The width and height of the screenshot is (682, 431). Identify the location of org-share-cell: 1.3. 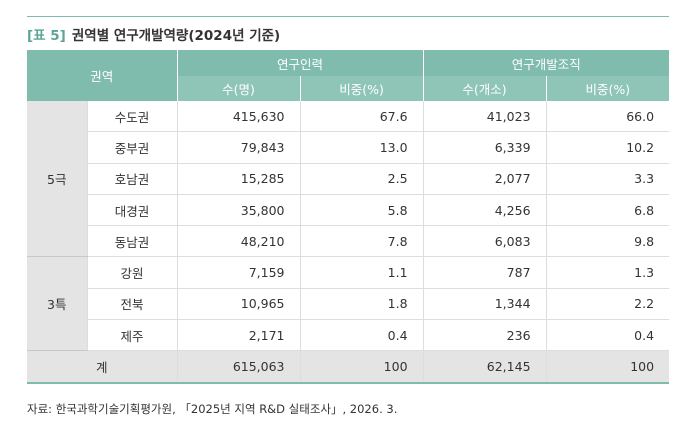
(607, 272).